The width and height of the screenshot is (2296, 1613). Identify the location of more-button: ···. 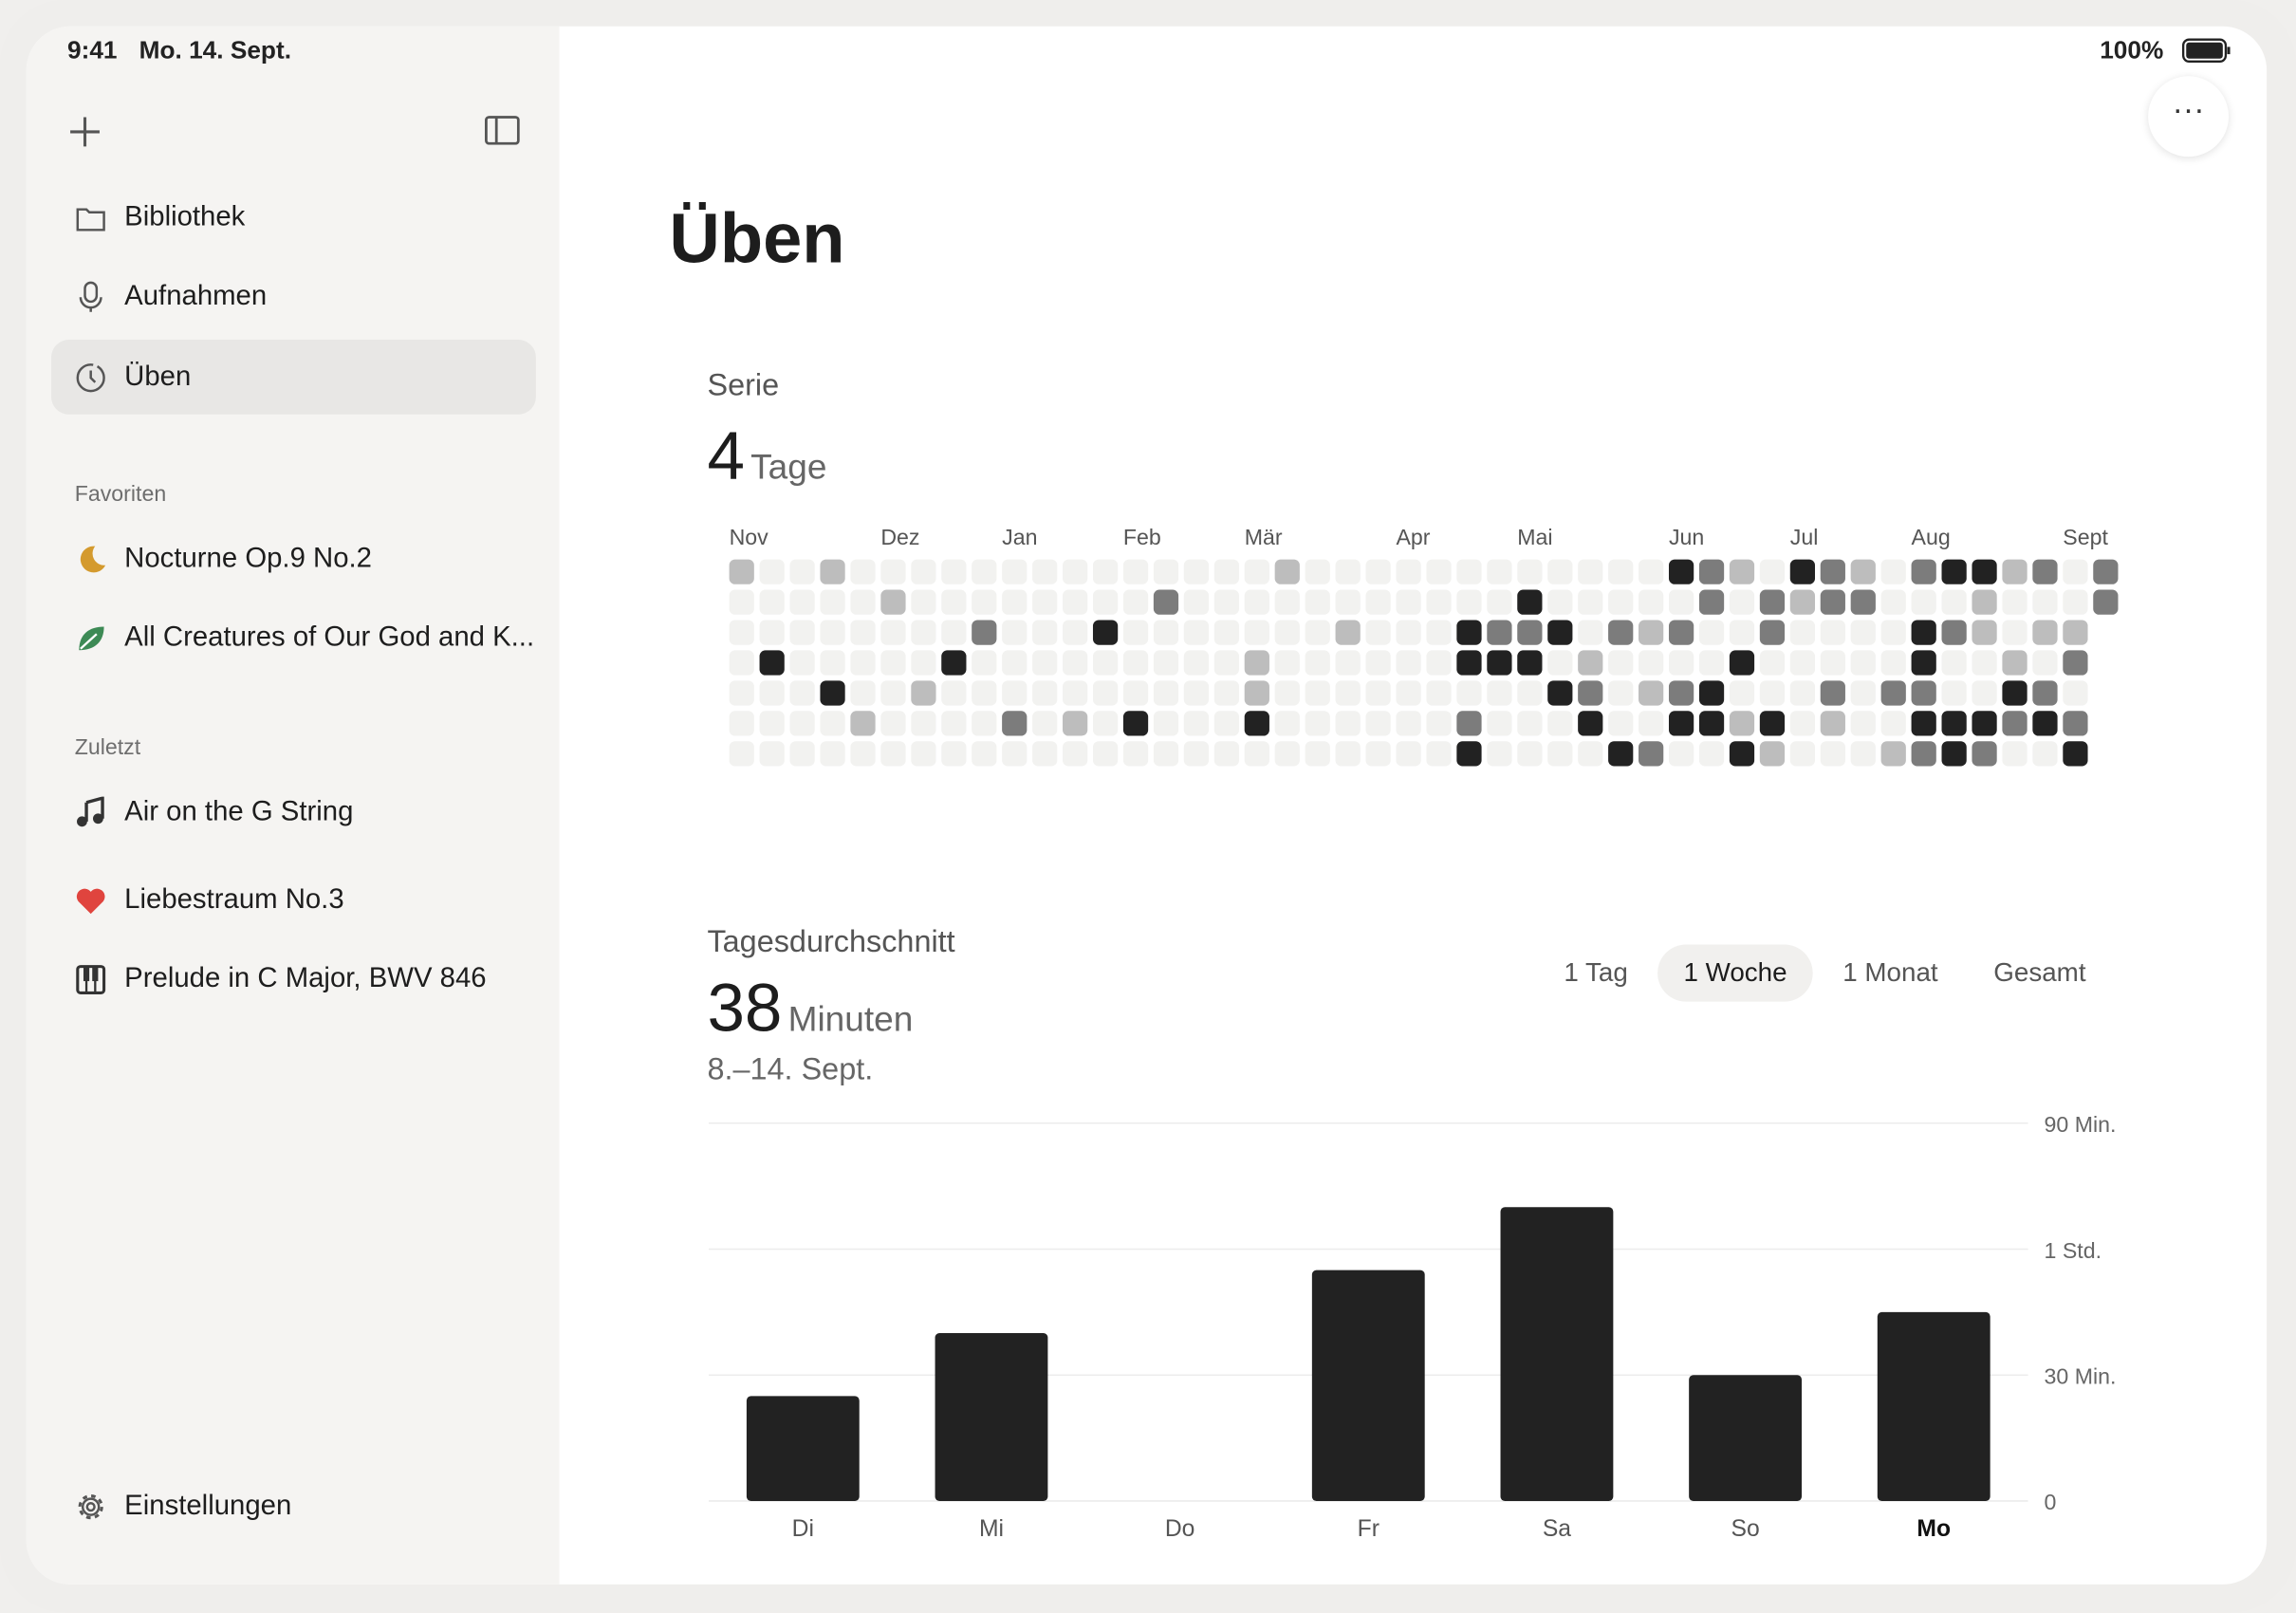
(2189, 117).